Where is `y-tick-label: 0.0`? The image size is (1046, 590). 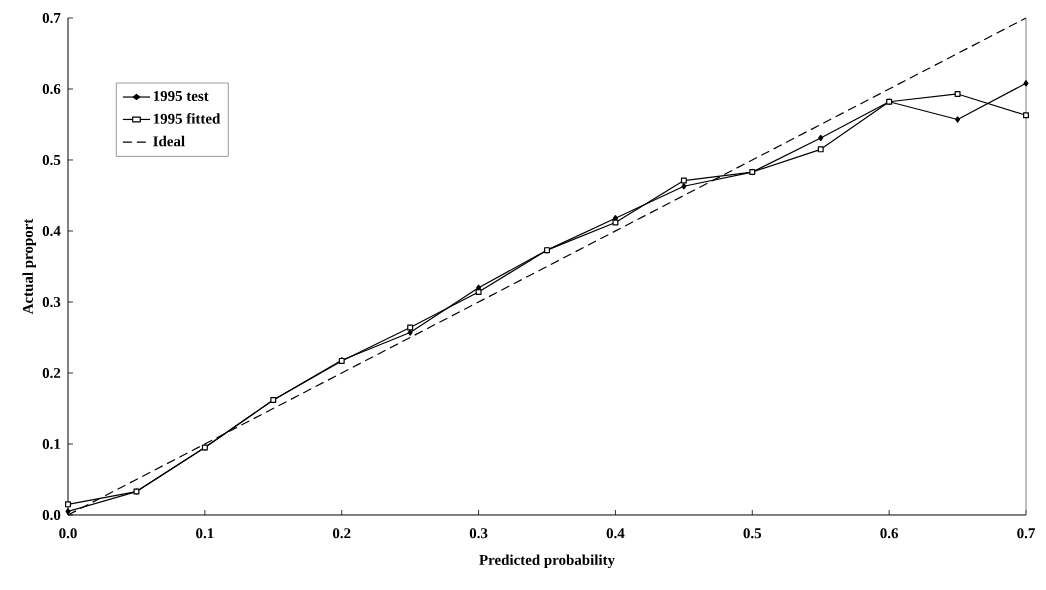
y-tick-label: 0.0 is located at coordinates (51, 515).